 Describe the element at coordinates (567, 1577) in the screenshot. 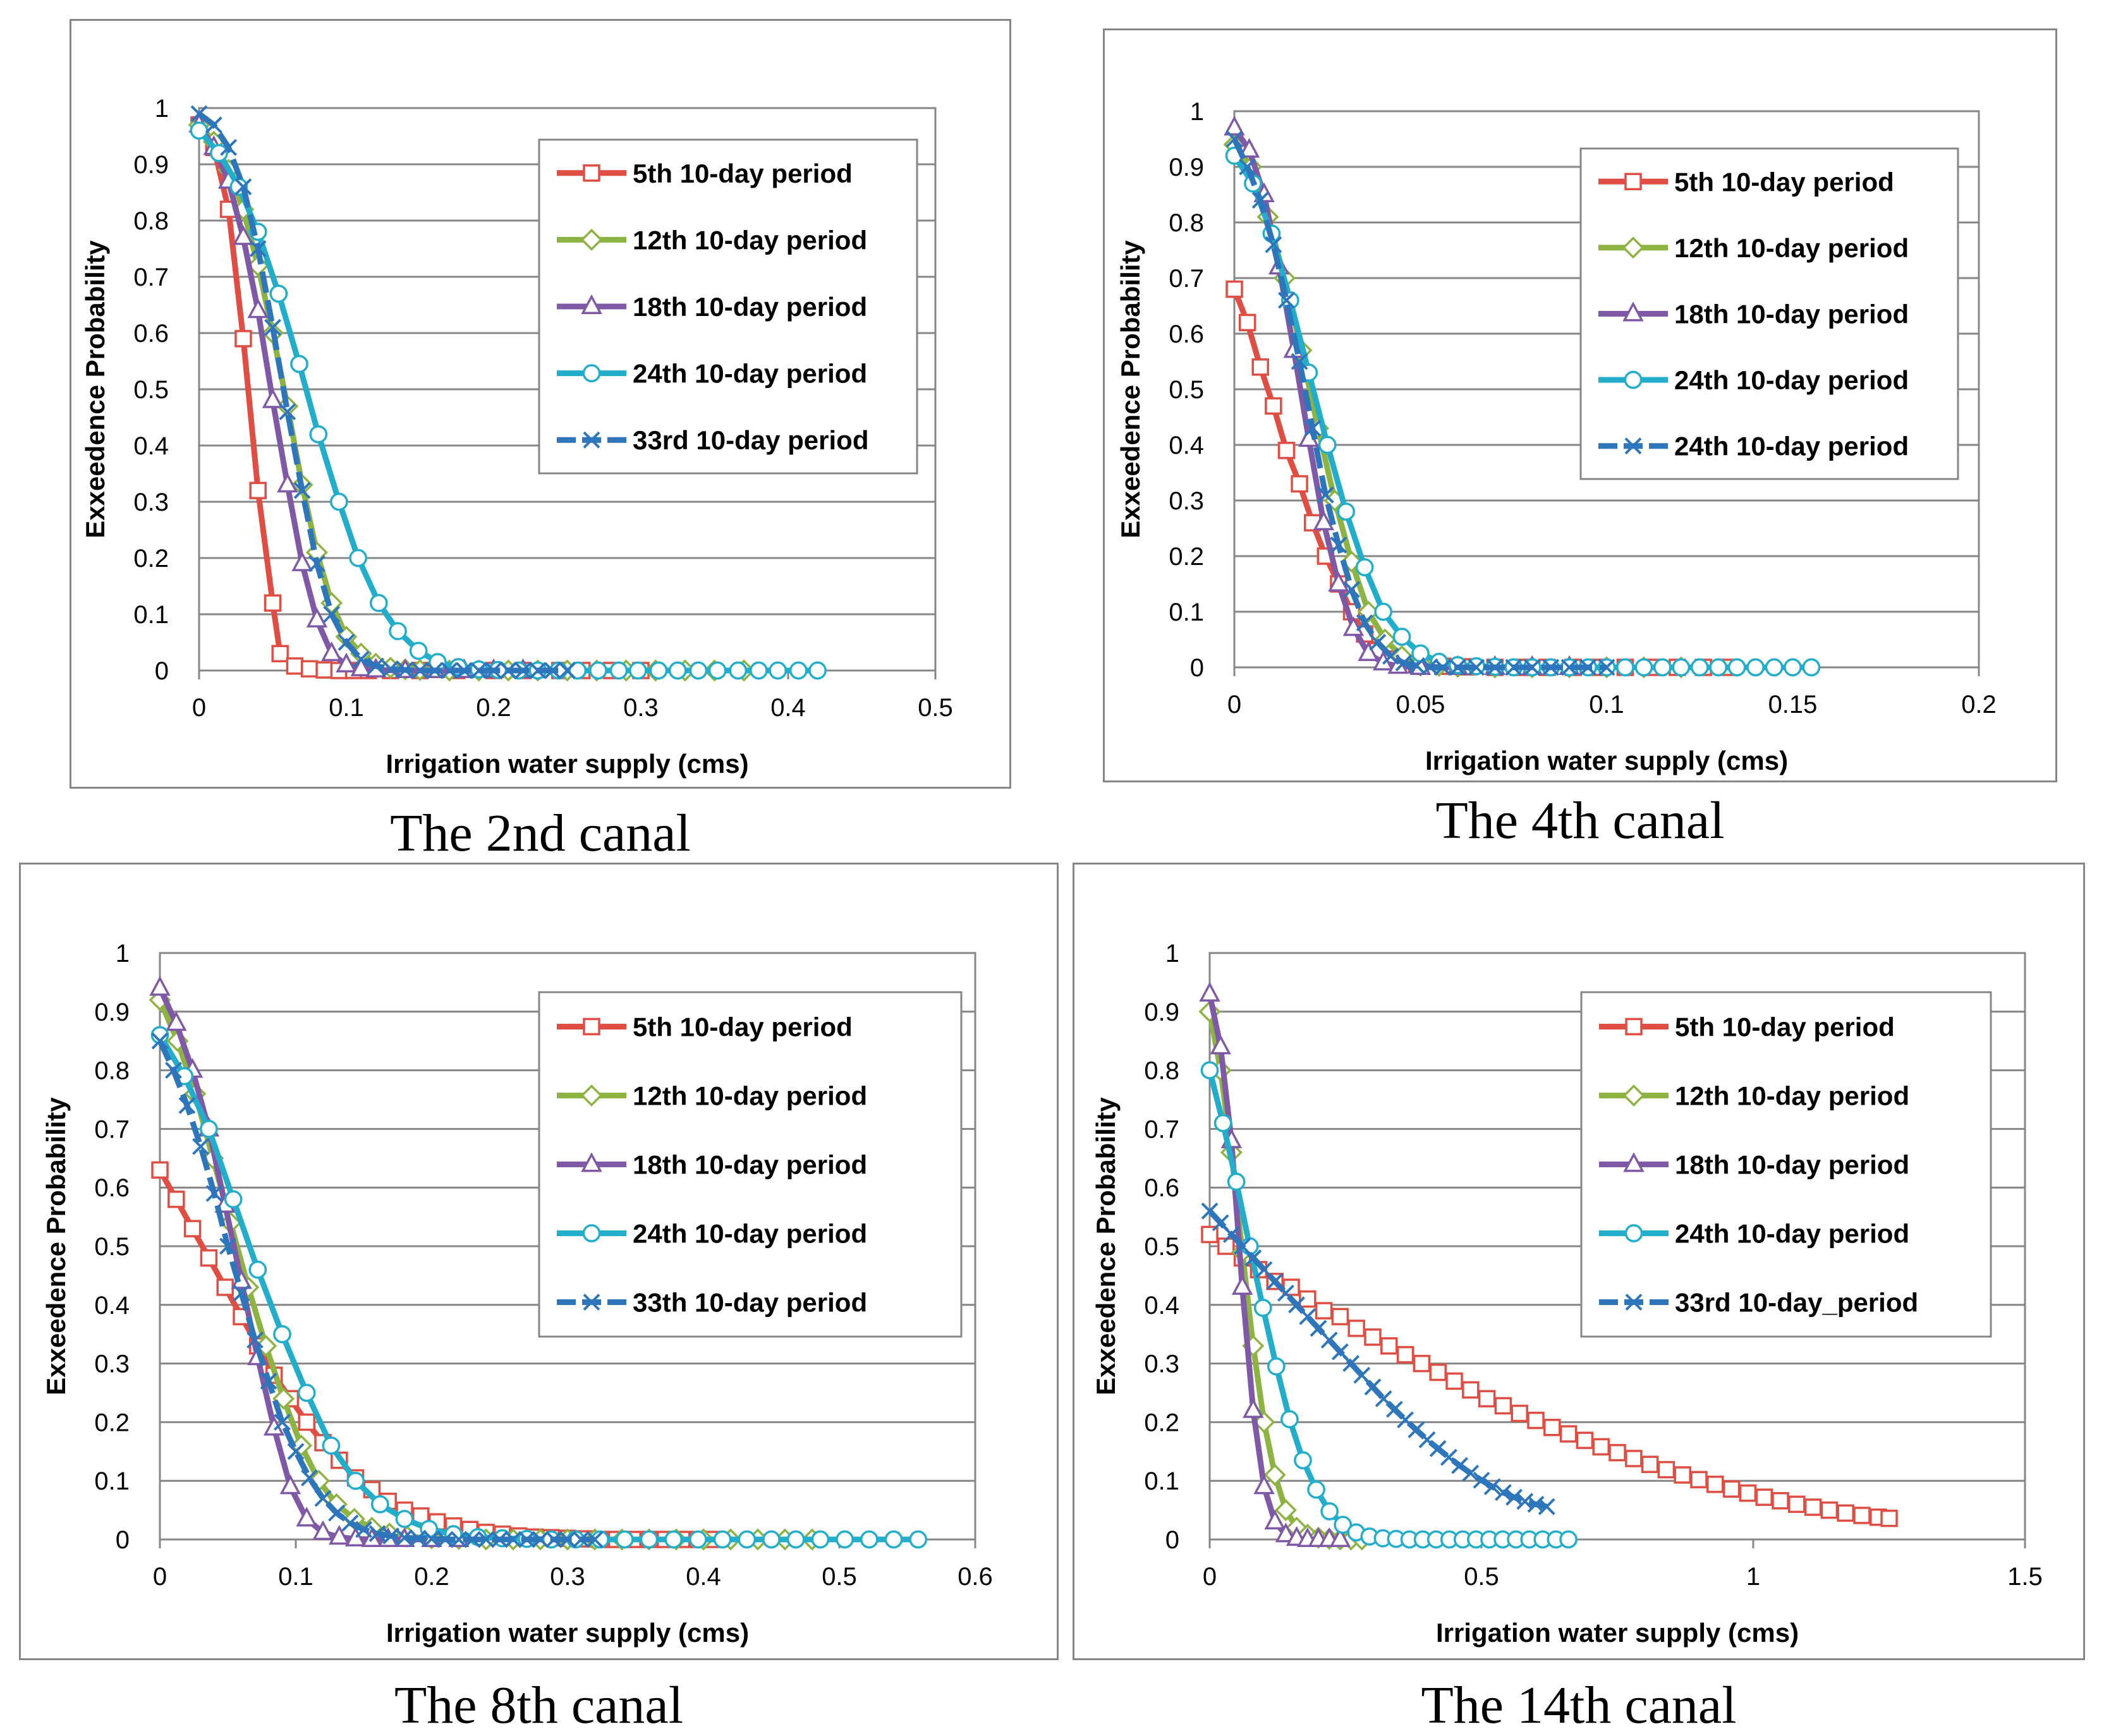

I see `x-tick-label: 0.3` at that location.